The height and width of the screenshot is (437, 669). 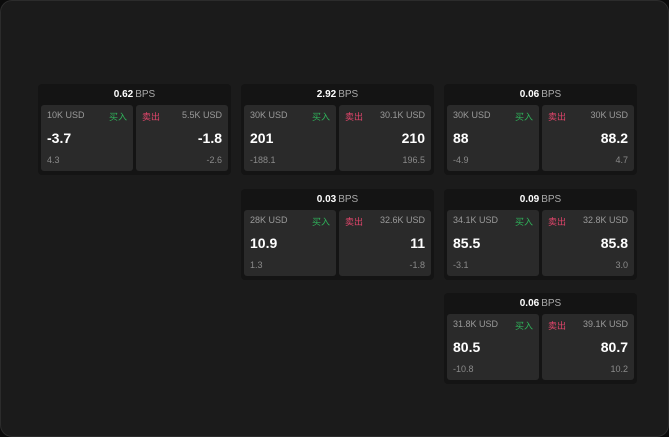 What do you see at coordinates (123, 94) in the screenshot?
I see `spread-value: 0.62` at bounding box center [123, 94].